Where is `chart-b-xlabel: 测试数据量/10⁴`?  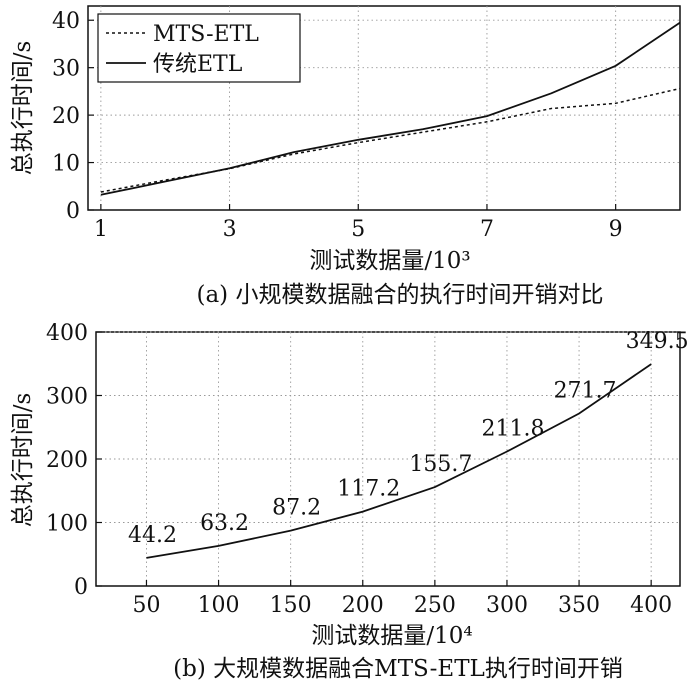 chart-b-xlabel: 测试数据量/10⁴ is located at coordinates (391, 636).